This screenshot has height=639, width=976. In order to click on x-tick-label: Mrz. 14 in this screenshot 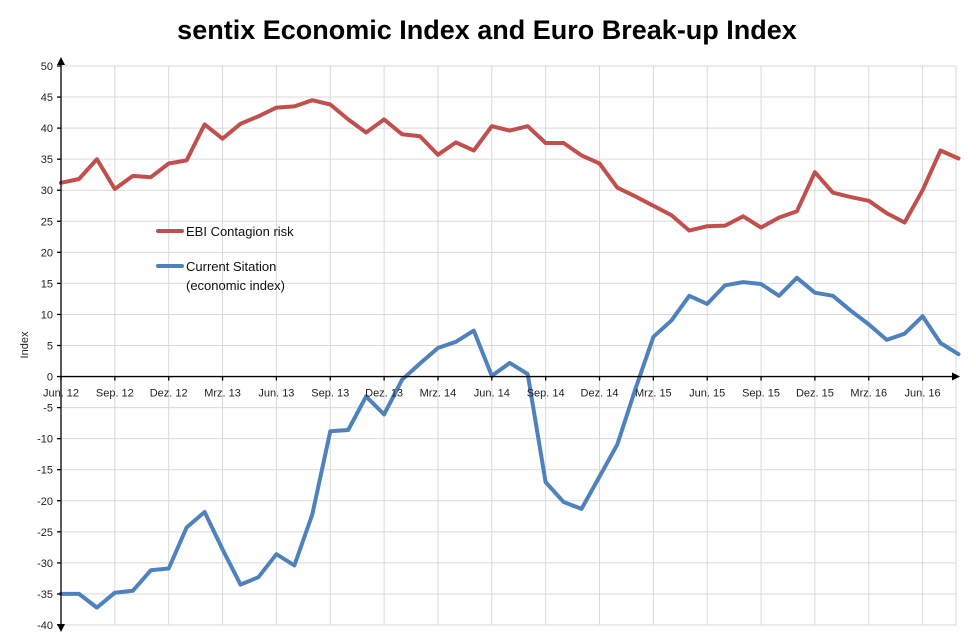, I will do `click(438, 394)`.